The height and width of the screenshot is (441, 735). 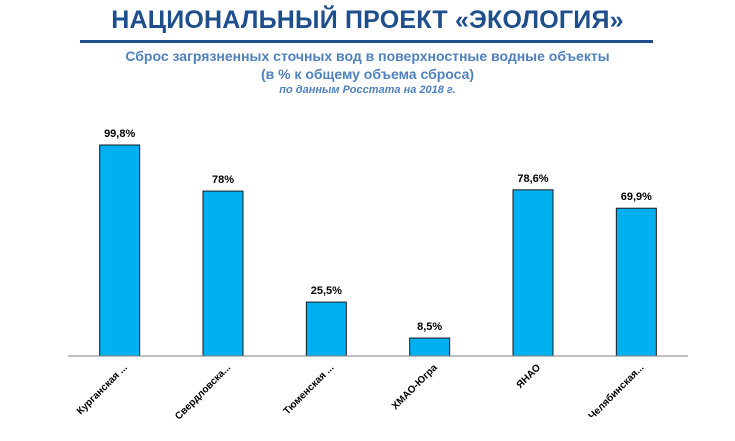 I want to click on x-tick-label: ЯНАО, so click(x=529, y=376).